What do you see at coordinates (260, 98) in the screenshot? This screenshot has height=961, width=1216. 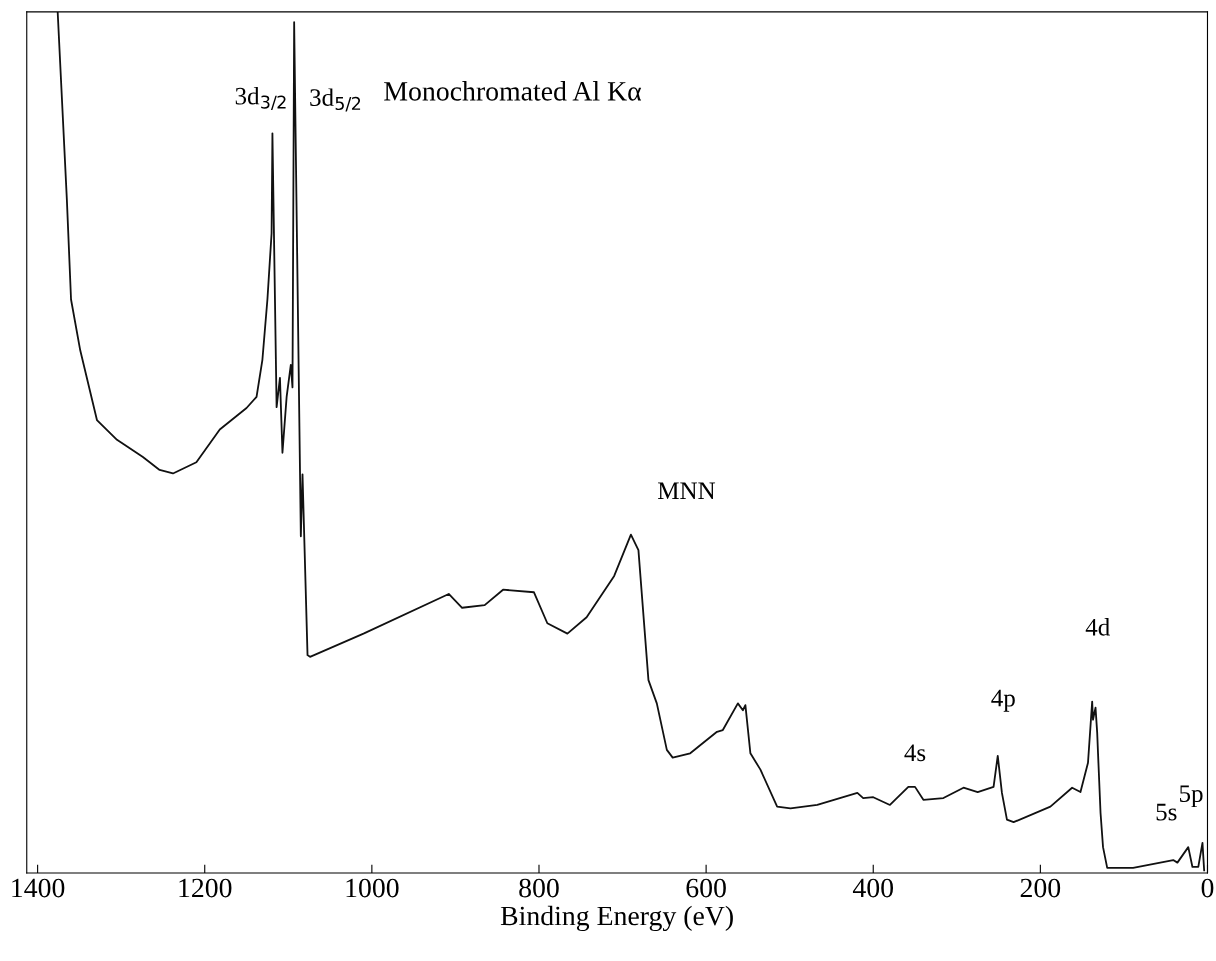 I see `annotation: 3d$_{3/2}$` at bounding box center [260, 98].